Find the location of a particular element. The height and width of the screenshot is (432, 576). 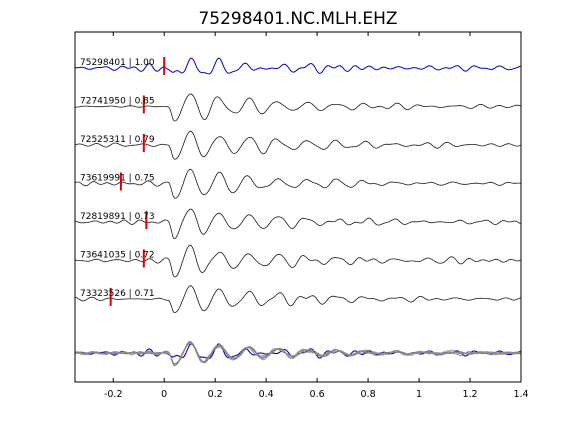

trace-label: 73619991 | 0.75 is located at coordinates (117, 179).